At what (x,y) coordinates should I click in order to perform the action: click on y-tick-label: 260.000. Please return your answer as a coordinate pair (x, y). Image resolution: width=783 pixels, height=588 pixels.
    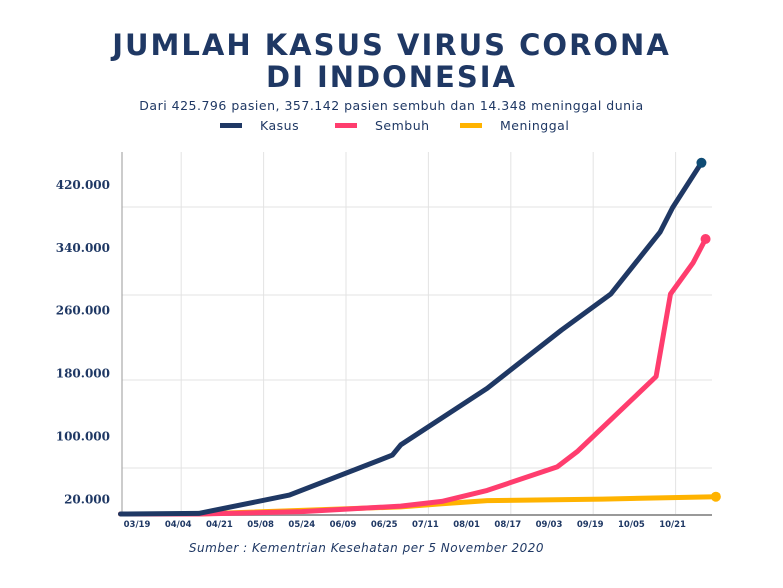
    Looking at the image, I should click on (83, 311).